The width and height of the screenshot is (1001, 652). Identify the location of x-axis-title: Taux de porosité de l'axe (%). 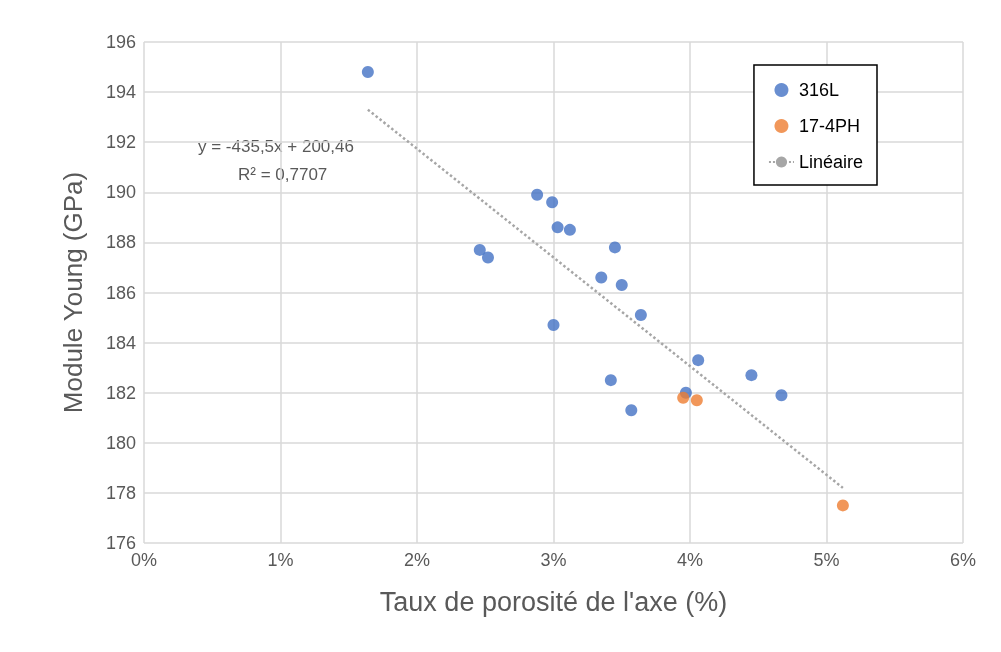
(553, 601).